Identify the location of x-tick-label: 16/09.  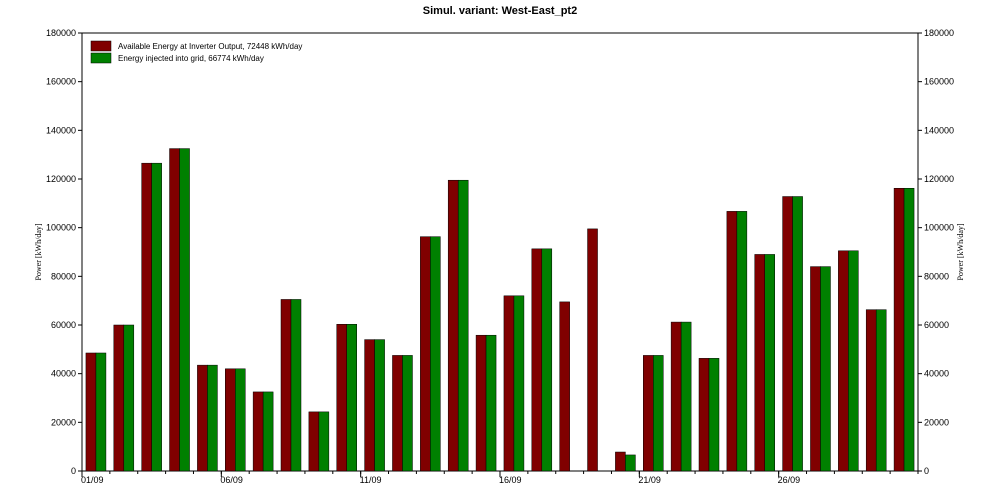
(510, 480).